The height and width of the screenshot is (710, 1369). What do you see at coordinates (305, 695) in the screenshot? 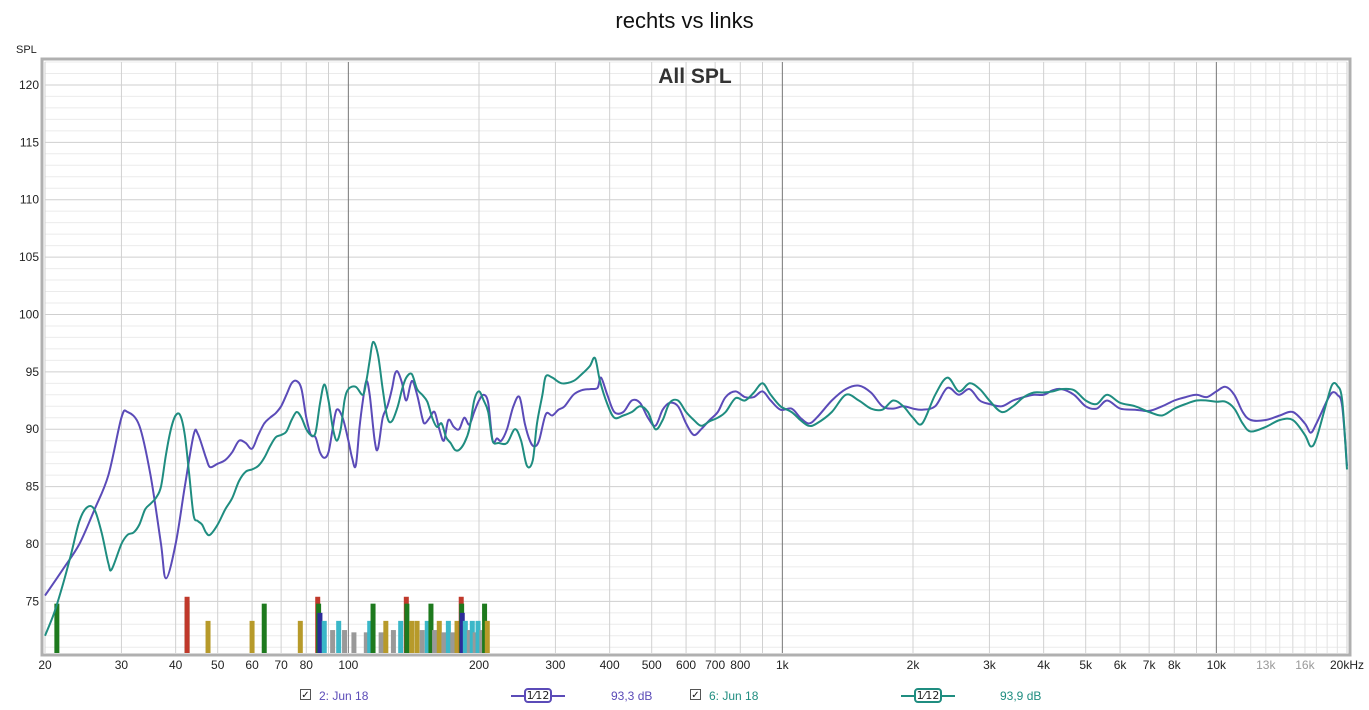
I see `series1-checkbox: ✓` at bounding box center [305, 695].